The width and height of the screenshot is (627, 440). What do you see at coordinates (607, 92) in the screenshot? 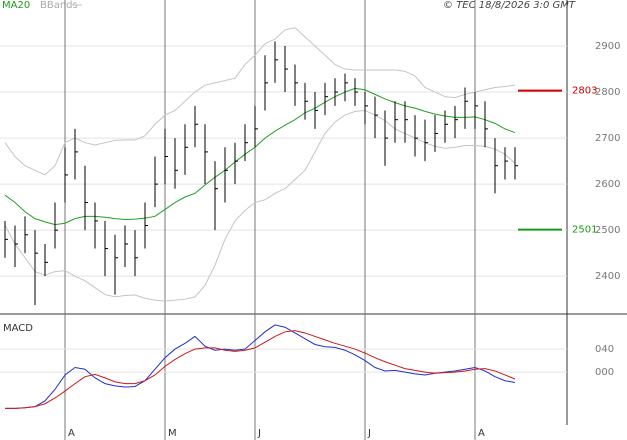
I see `y-tick-label: 2800` at bounding box center [607, 92].